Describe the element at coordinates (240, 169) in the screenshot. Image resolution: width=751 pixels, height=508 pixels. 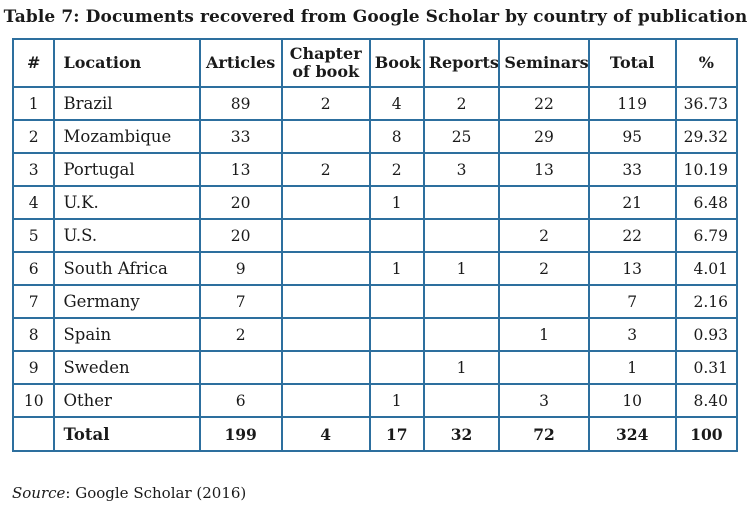
I see `cell-articles: 13` at that location.